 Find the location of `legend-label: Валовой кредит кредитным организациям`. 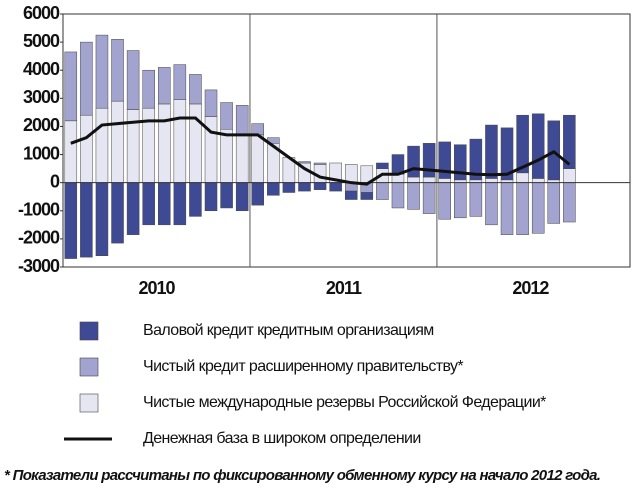

legend-label: Валовой кредит кредитным организациям is located at coordinates (288, 330).